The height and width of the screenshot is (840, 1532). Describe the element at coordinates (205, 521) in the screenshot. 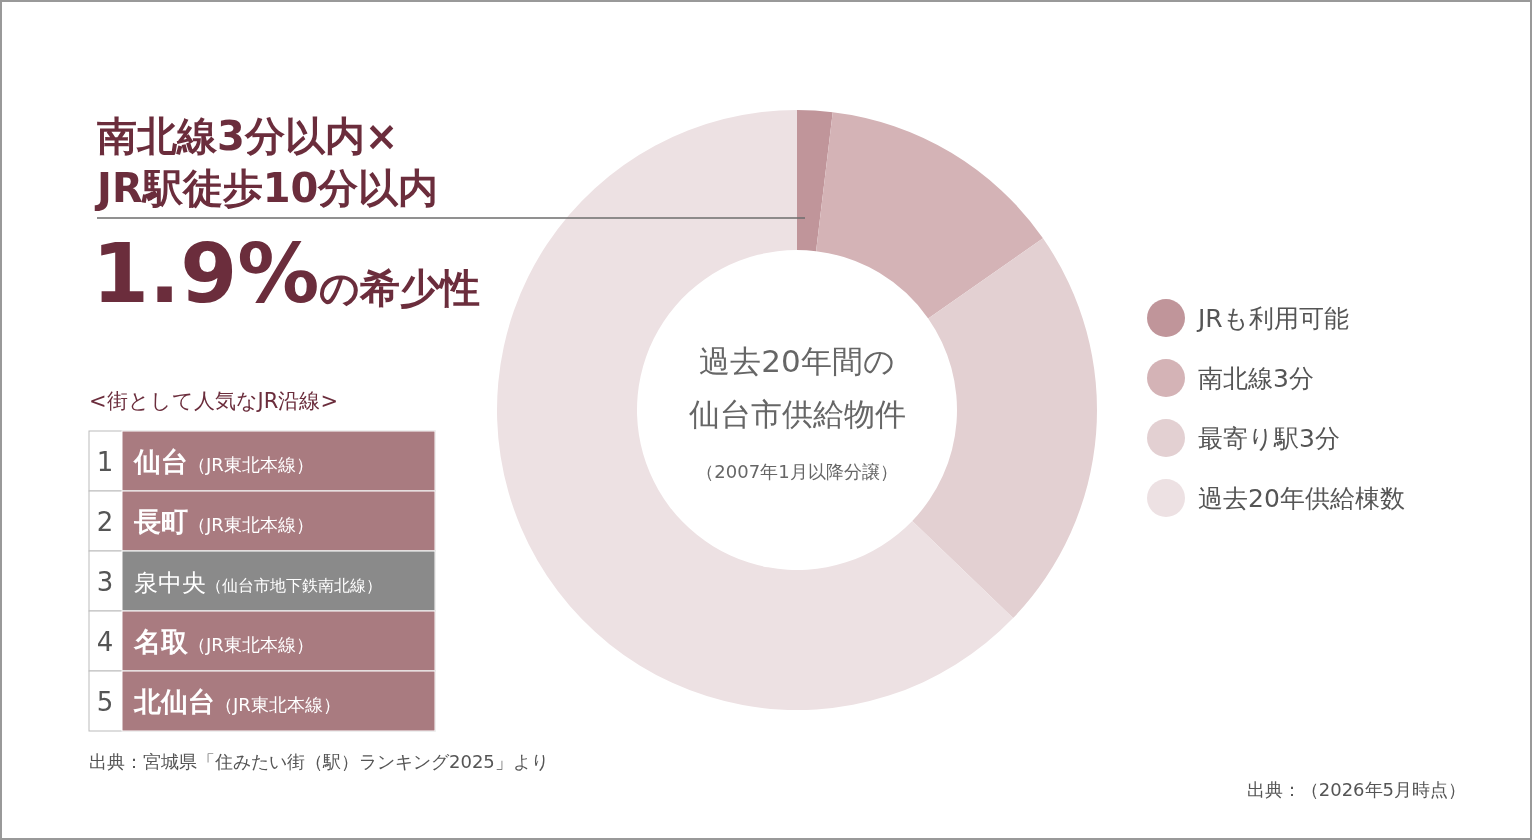

I see `text: 2 長町（JR東北本線）` at that location.